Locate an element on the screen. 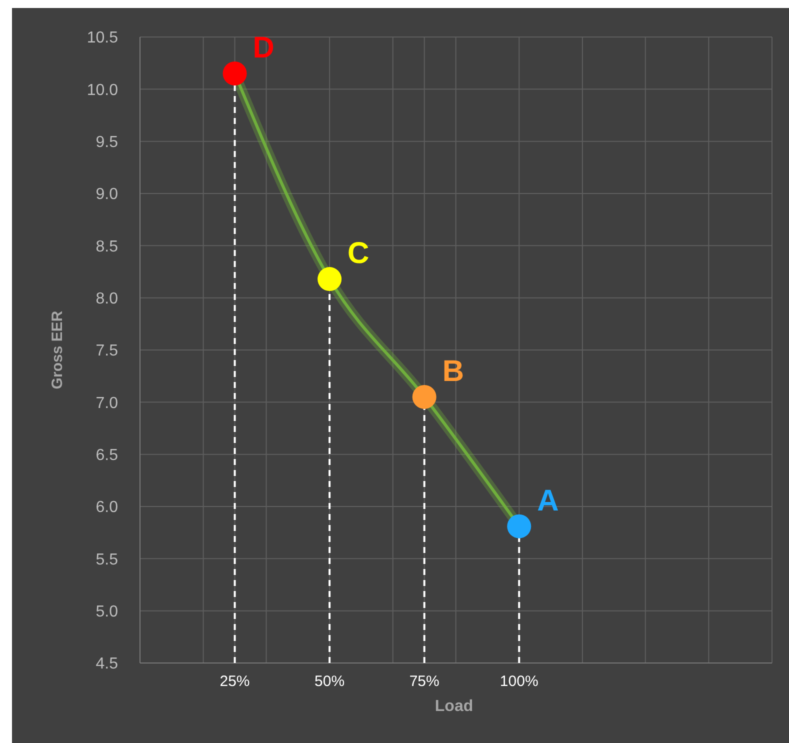 The height and width of the screenshot is (743, 789). data-label: A is located at coordinates (548, 501).